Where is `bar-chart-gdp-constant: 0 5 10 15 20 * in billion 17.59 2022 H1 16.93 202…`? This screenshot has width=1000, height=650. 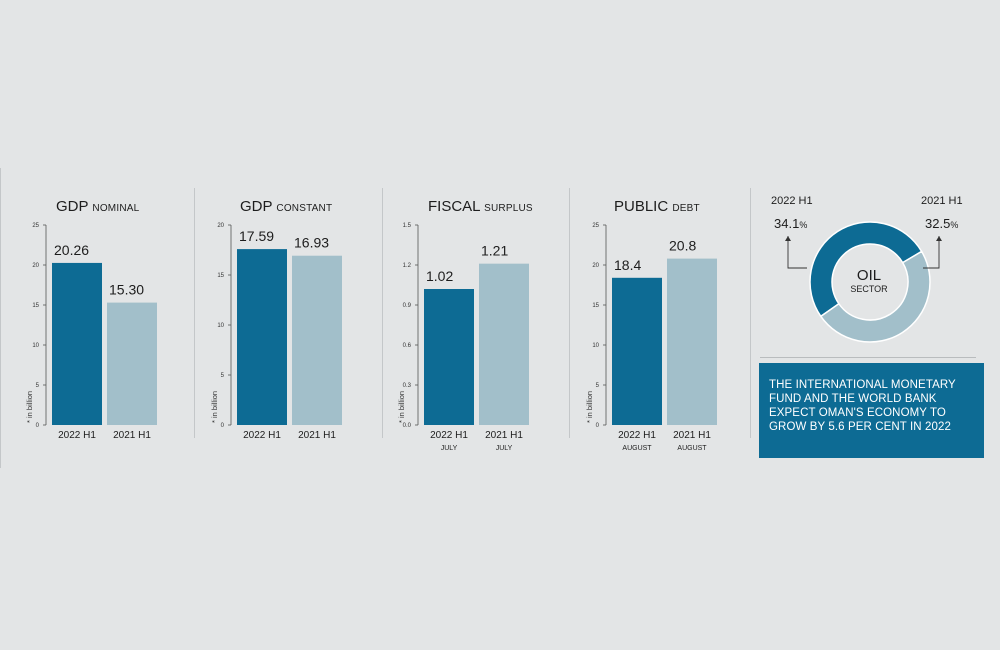
bar-chart-gdp-constant: 0 5 10 15 20 * in billion 17.59 2022 H1 16.93 202… is located at coordinates (276, 332).